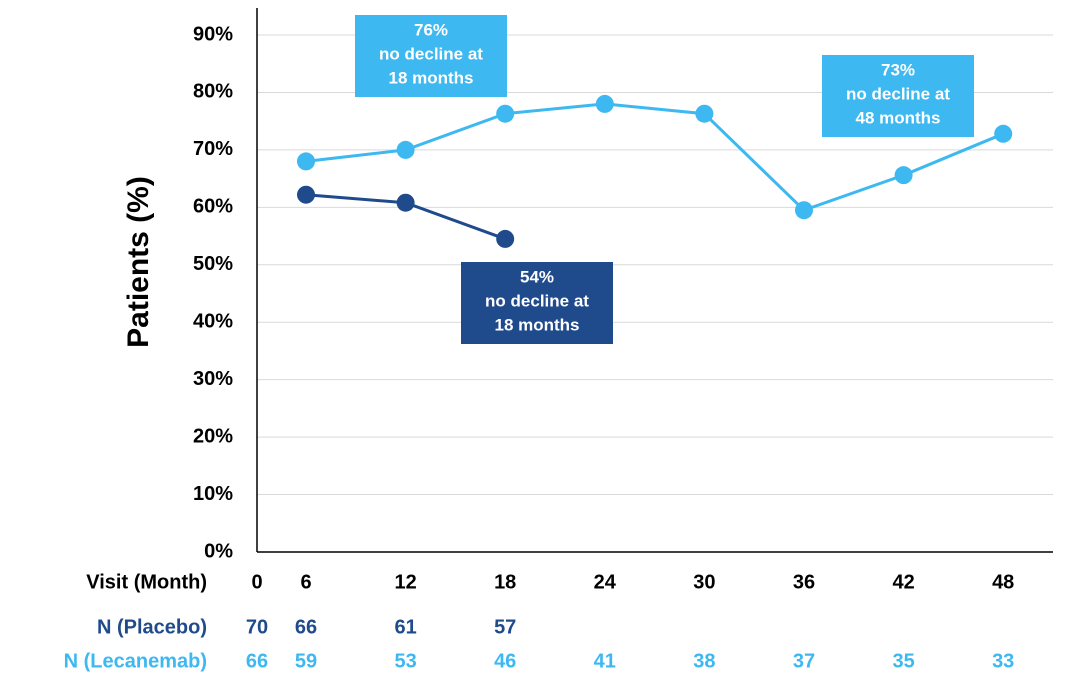 The image size is (1068, 677). What do you see at coordinates (704, 661) in the screenshot?
I see `count-label: 38` at bounding box center [704, 661].